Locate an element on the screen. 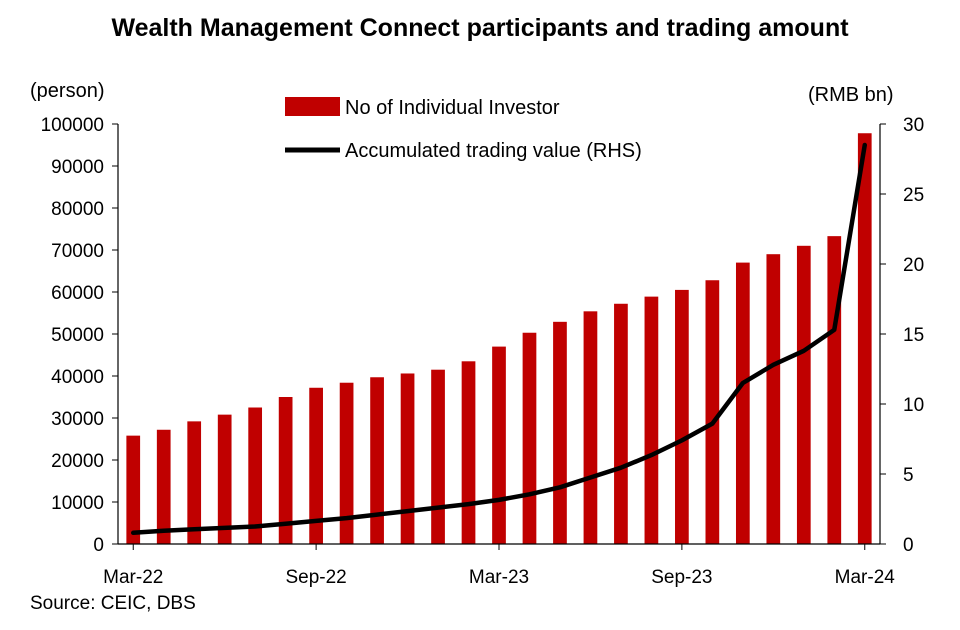 The image size is (960, 630). legend-label-bars: No of Individual Investor is located at coordinates (452, 108).